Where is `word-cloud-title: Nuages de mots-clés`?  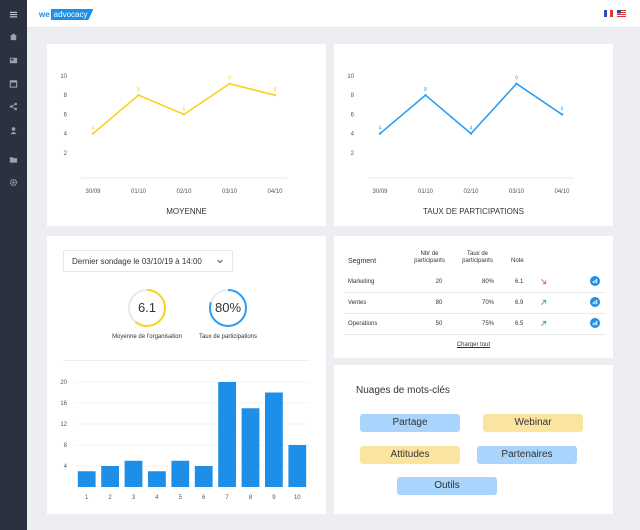
word-cloud-title: Nuages de mots-clés is located at coordinates (403, 390).